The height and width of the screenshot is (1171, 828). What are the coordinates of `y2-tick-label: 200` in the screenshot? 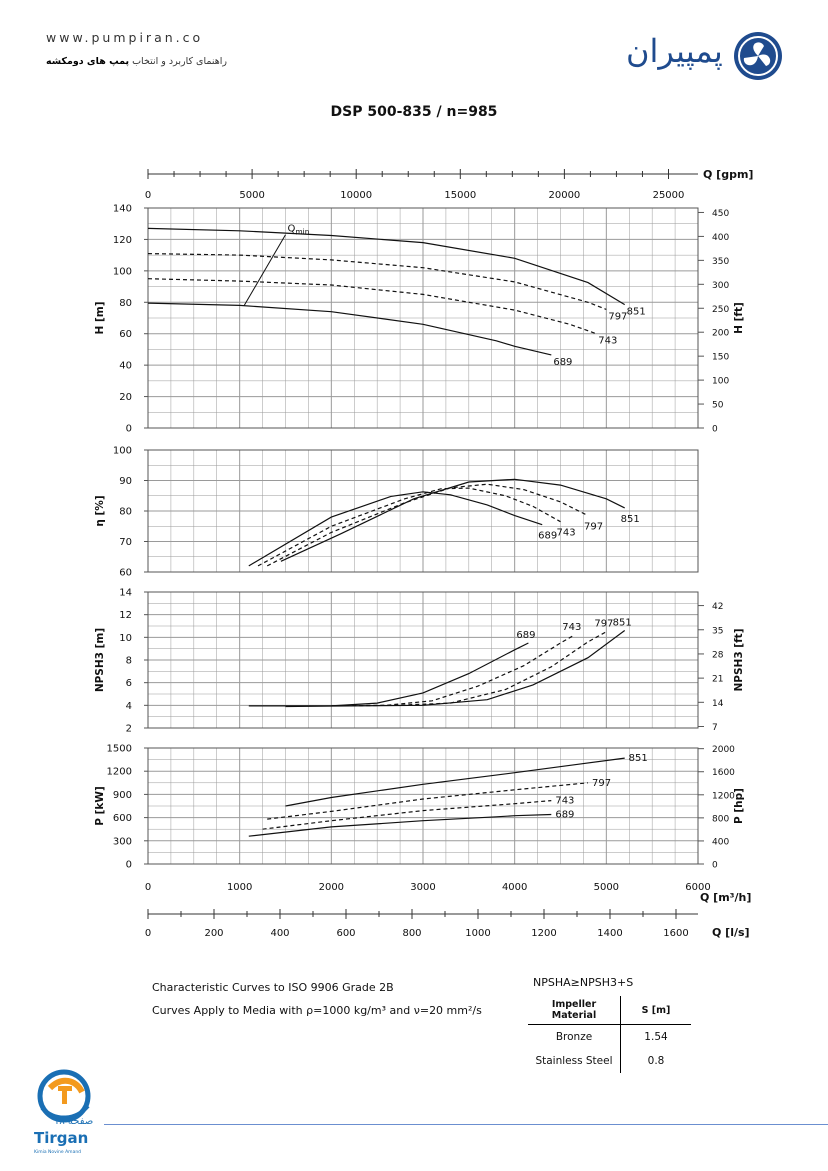 It's located at (720, 334).